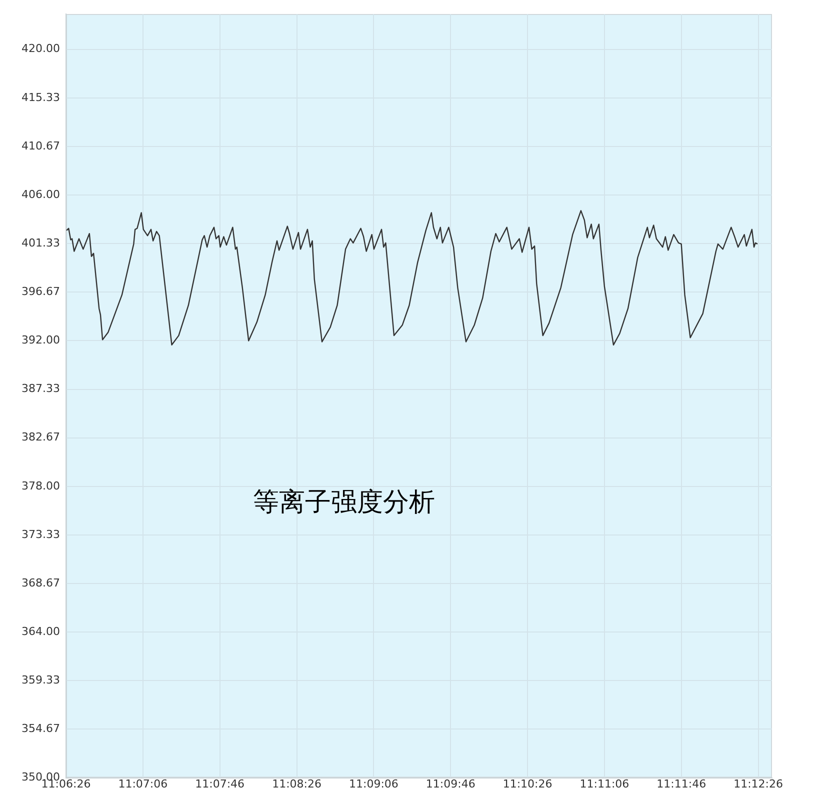  I want to click on y-tick-label: 354.67, so click(41, 729).